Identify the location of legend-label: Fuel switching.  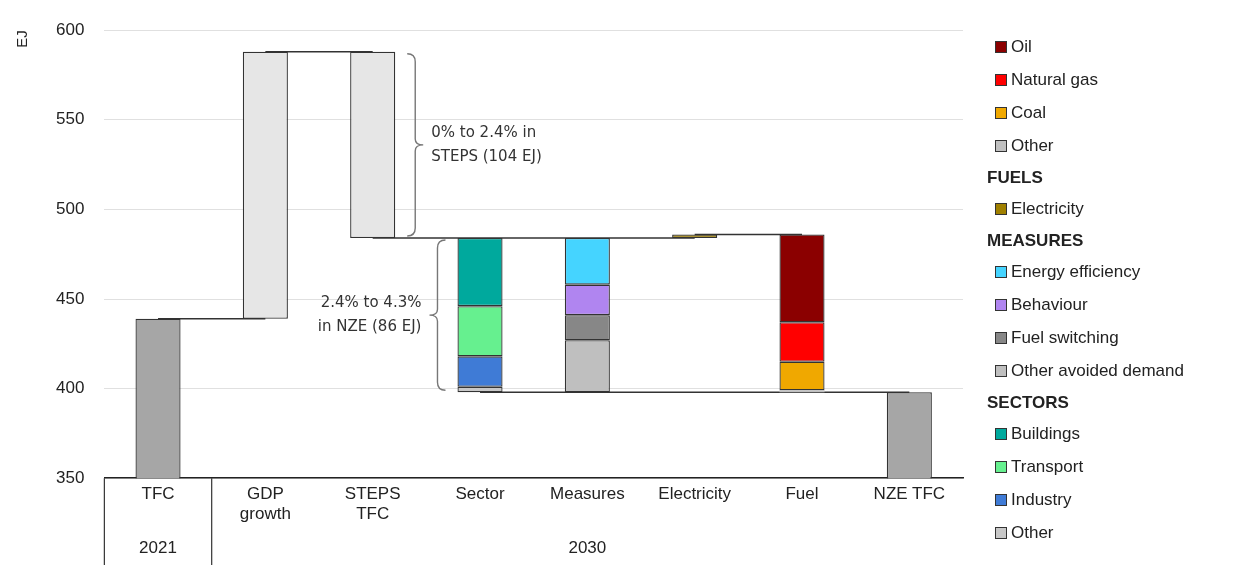
(1065, 337).